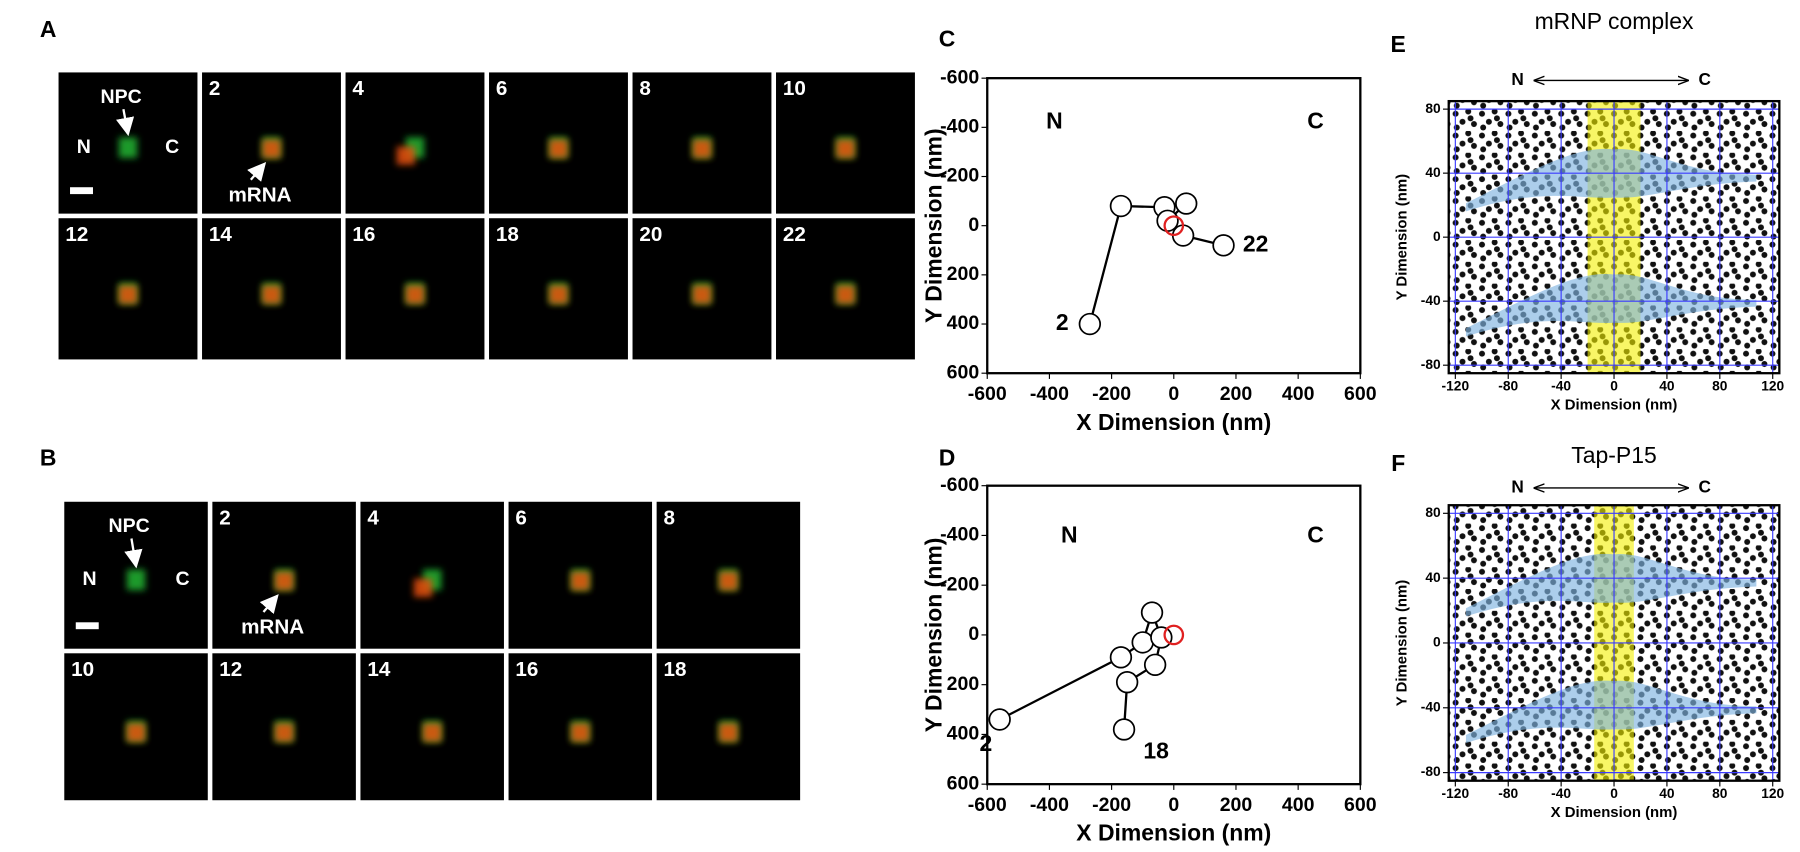 Image resolution: width=1800 pixels, height=852 pixels. Describe the element at coordinates (363, 234) in the screenshot. I see `frame-number: 16` at that location.